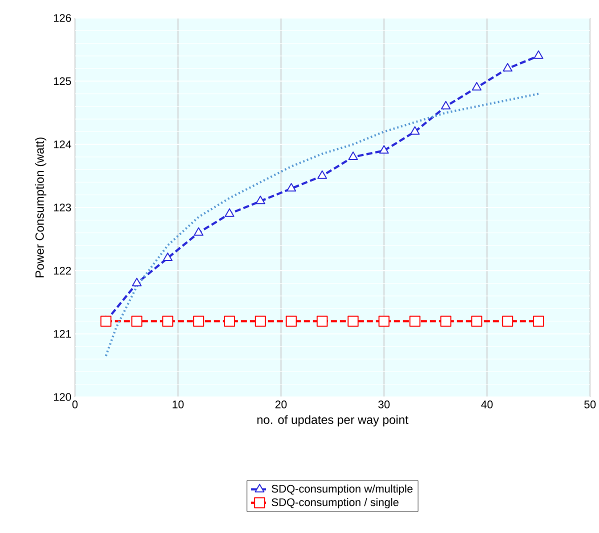 The image size is (599, 533). I want to click on y-axis-title: Power Consumption (watt), so click(40, 208).